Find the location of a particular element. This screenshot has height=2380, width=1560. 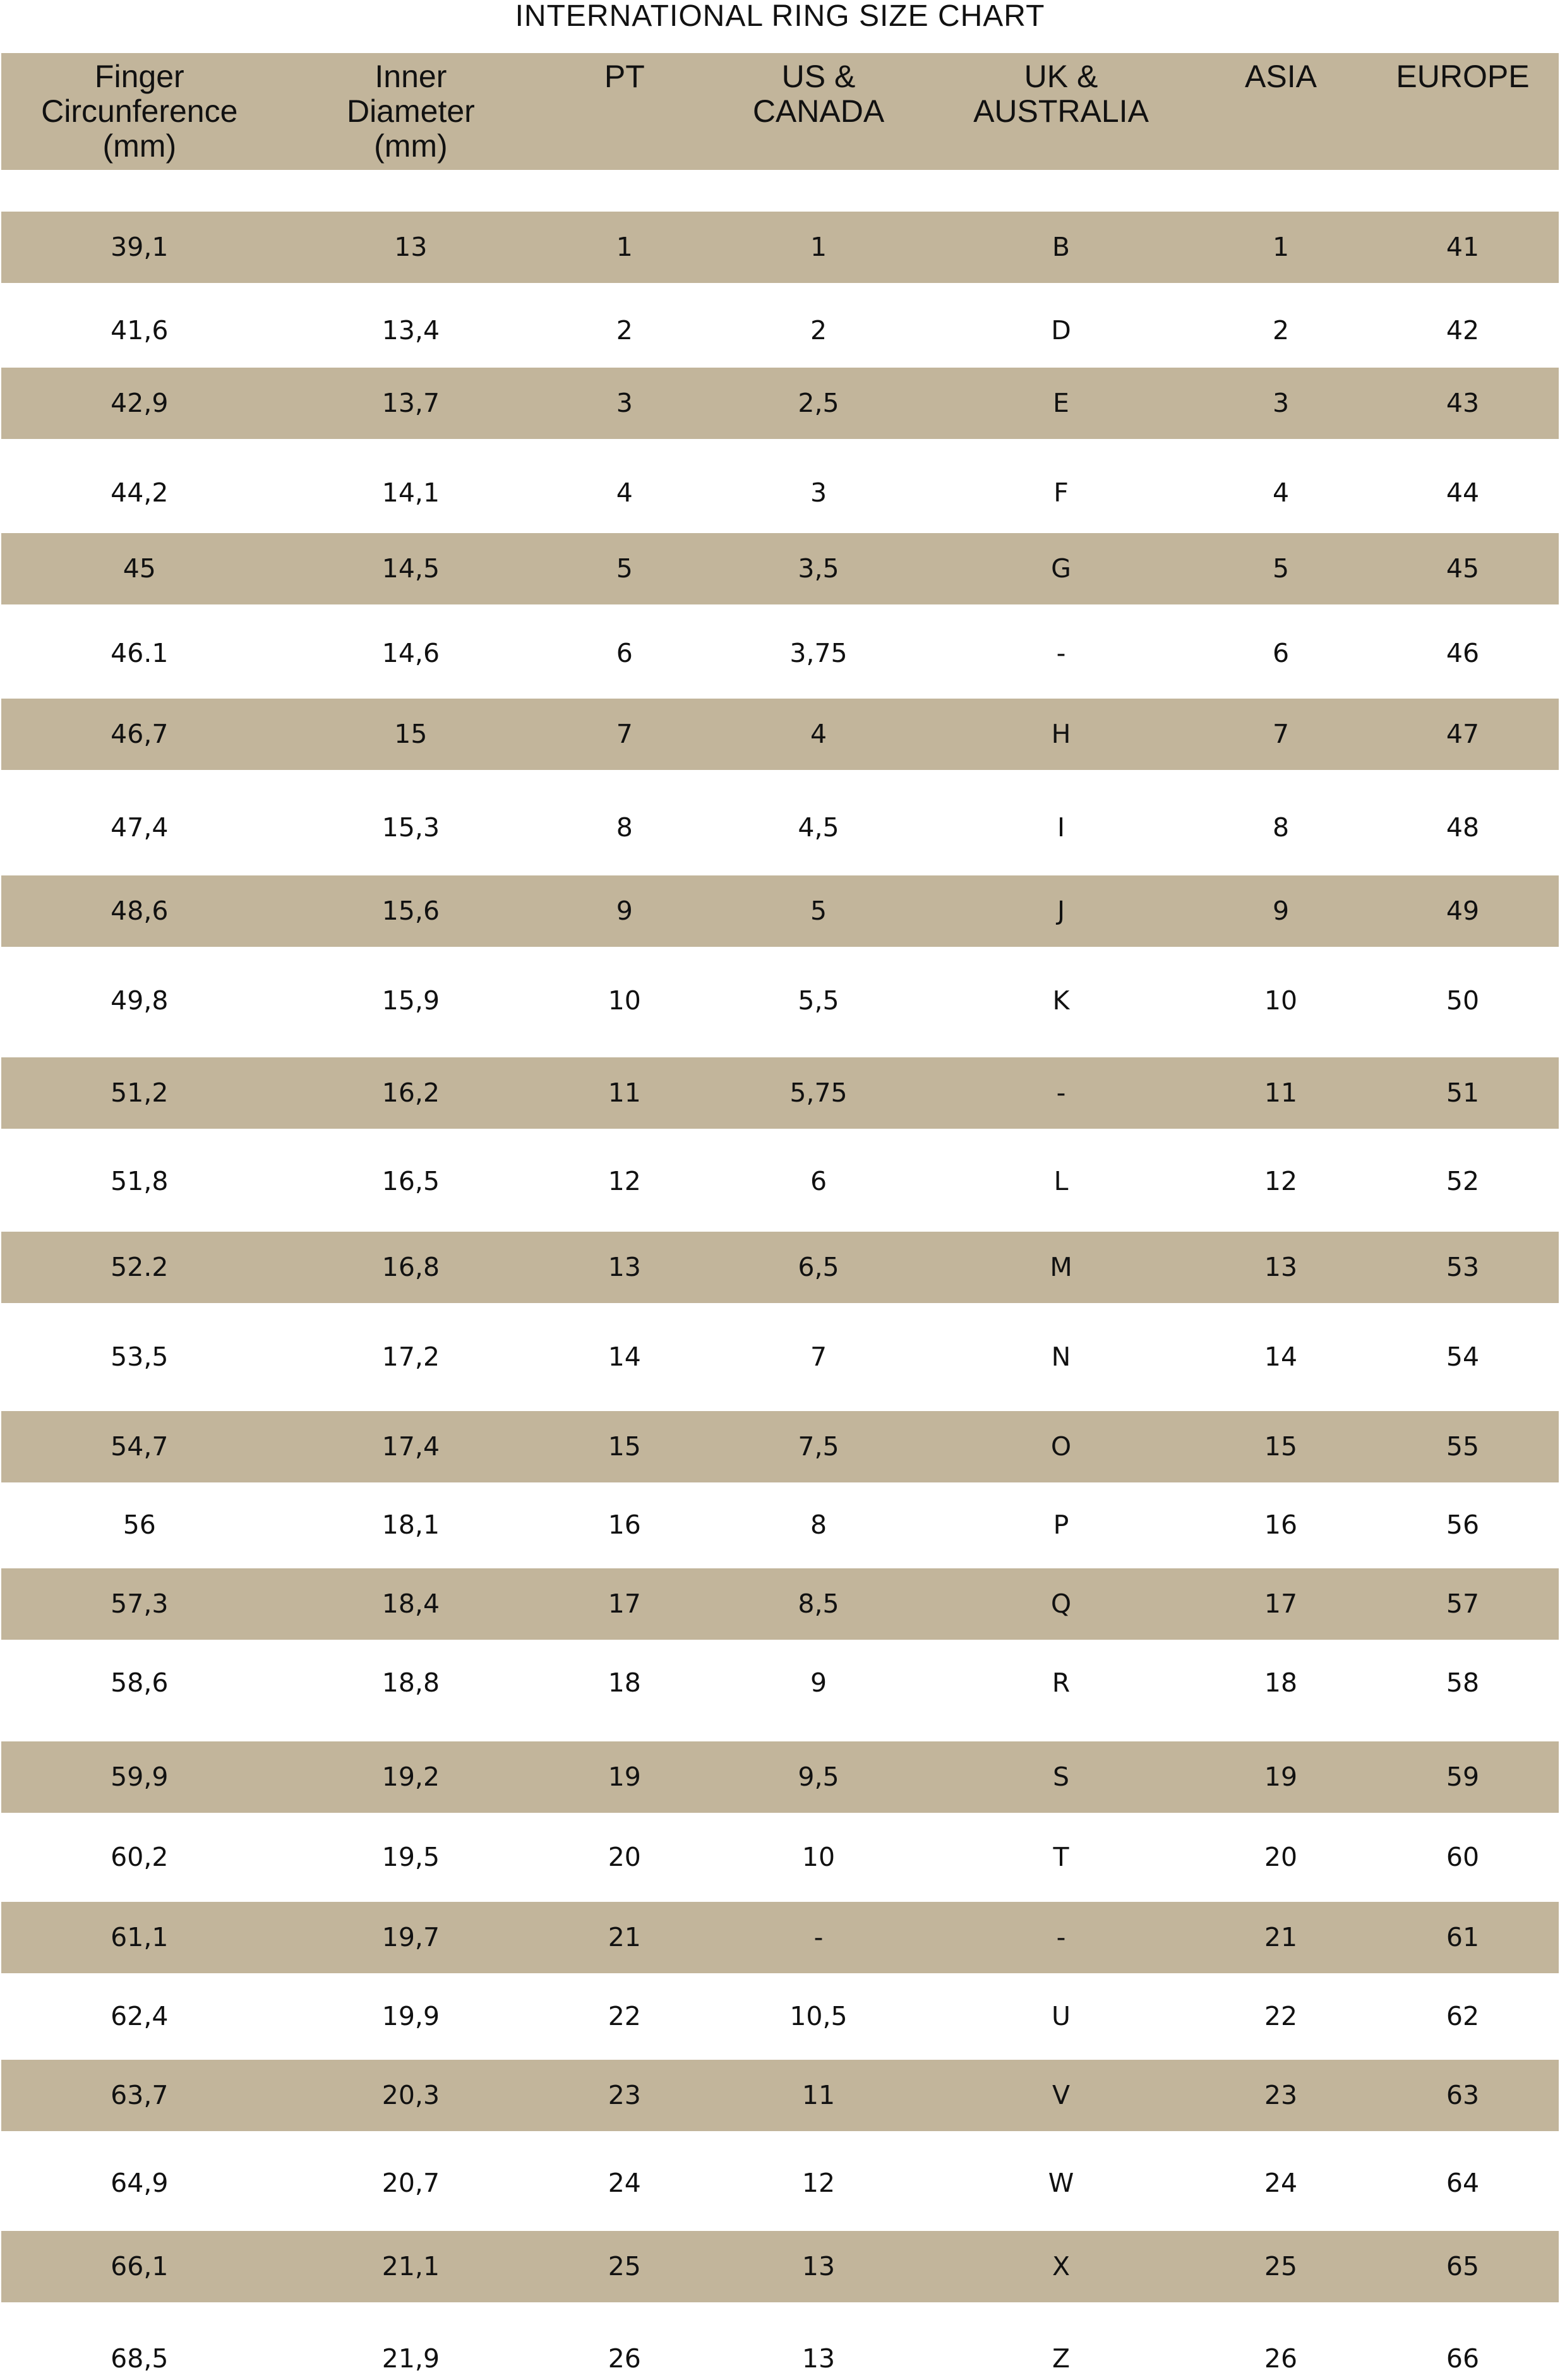

table-cell: 18,4 is located at coordinates (410, 1604).